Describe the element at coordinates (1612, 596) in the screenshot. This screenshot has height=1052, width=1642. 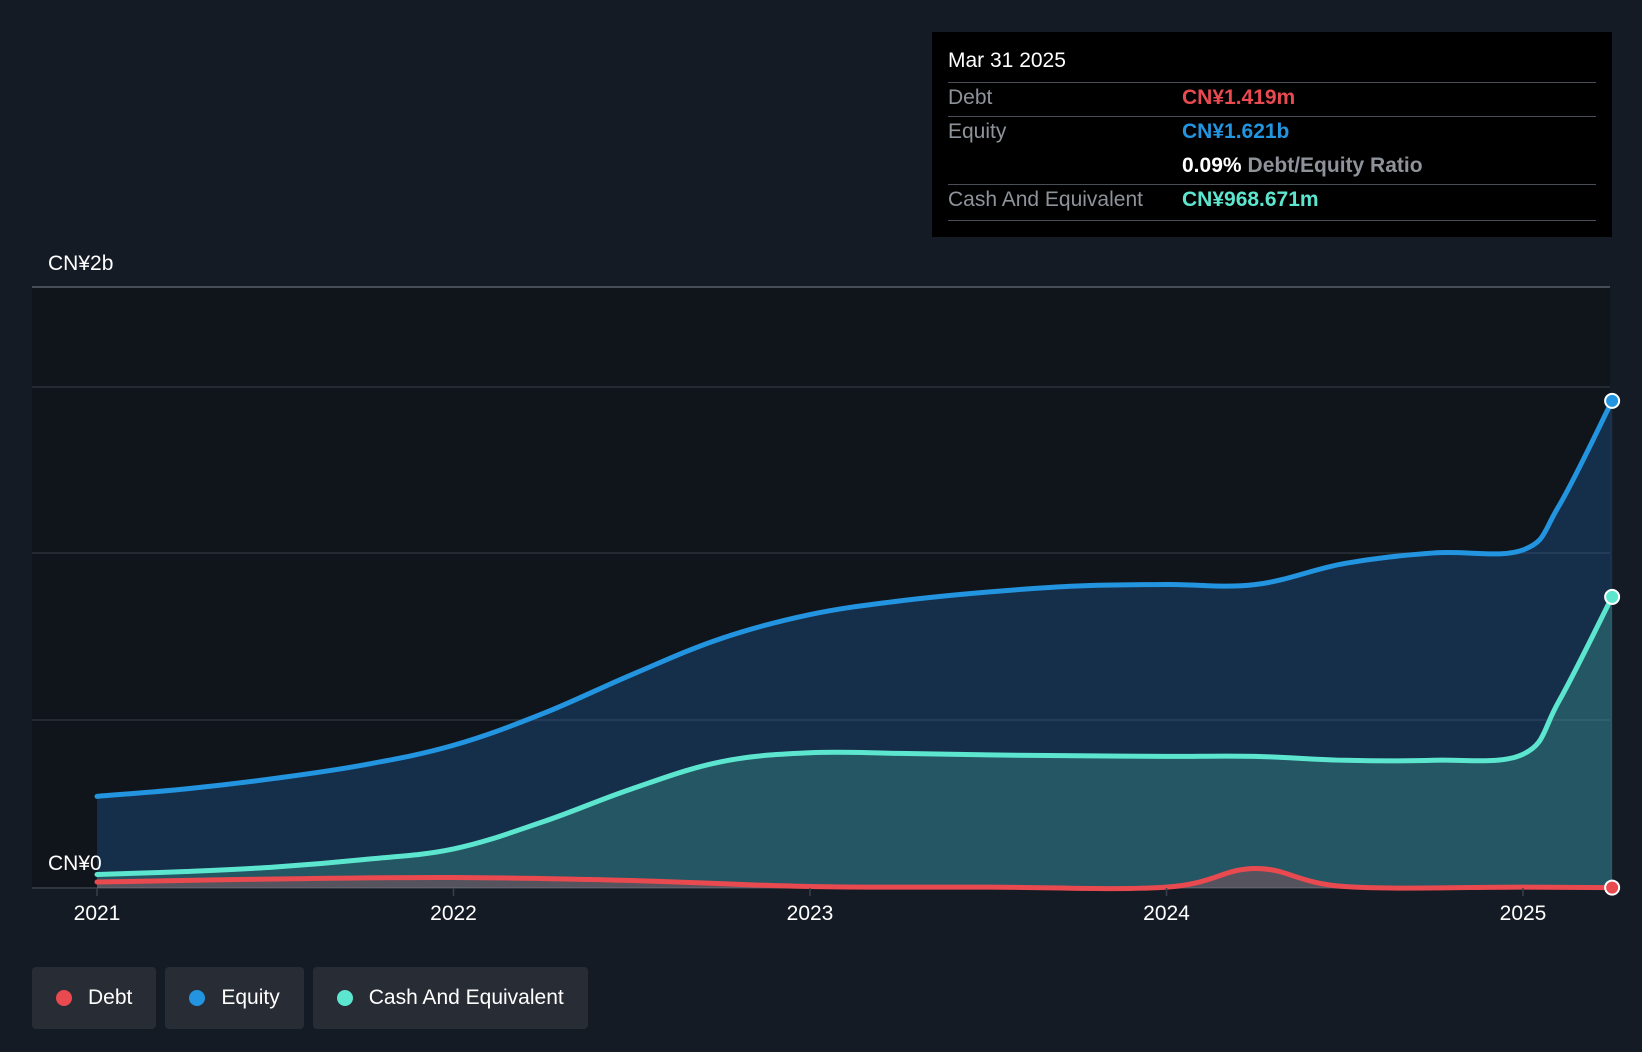
I see `end-marker-cash-and-equivalent` at that location.